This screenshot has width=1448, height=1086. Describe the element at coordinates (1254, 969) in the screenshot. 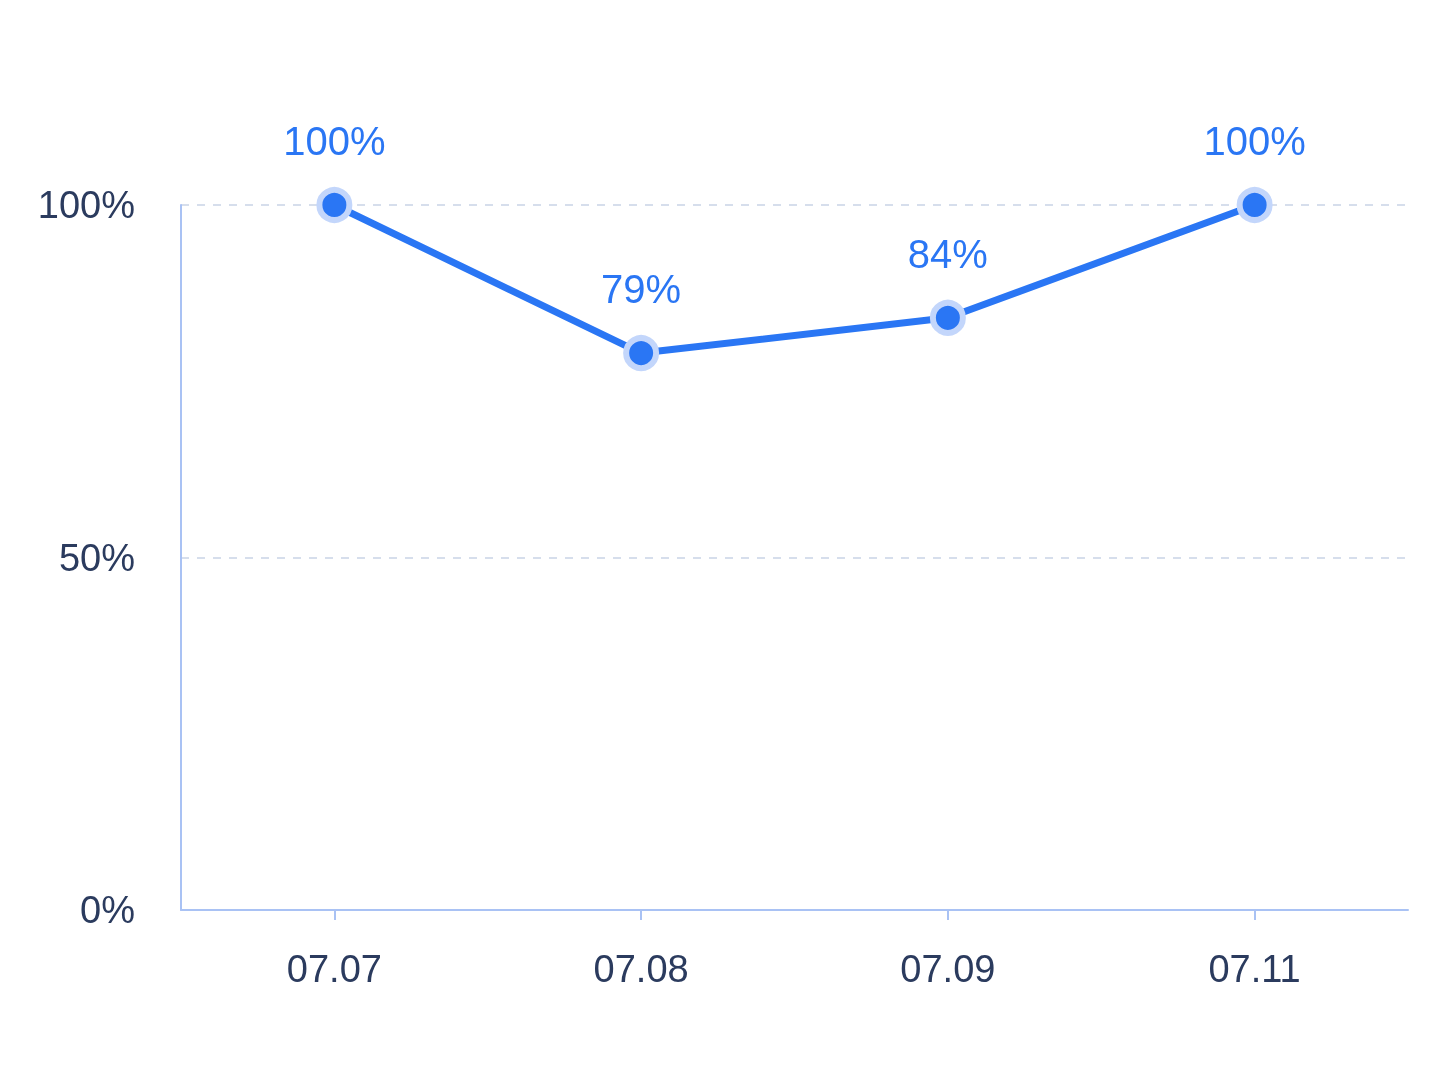

I see `x-tick-label: 07.11` at that location.